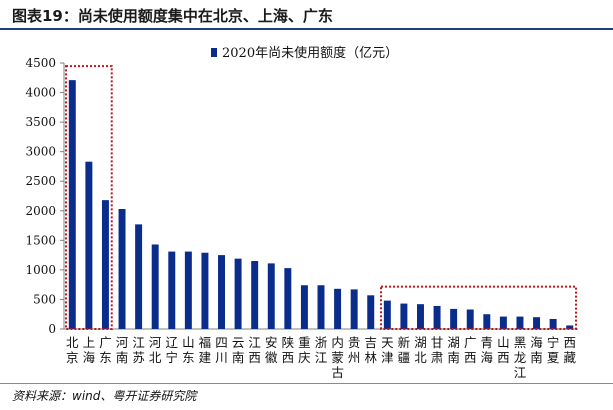  Describe the element at coordinates (238, 350) in the screenshot. I see `x-tick-label: 云南` at that location.